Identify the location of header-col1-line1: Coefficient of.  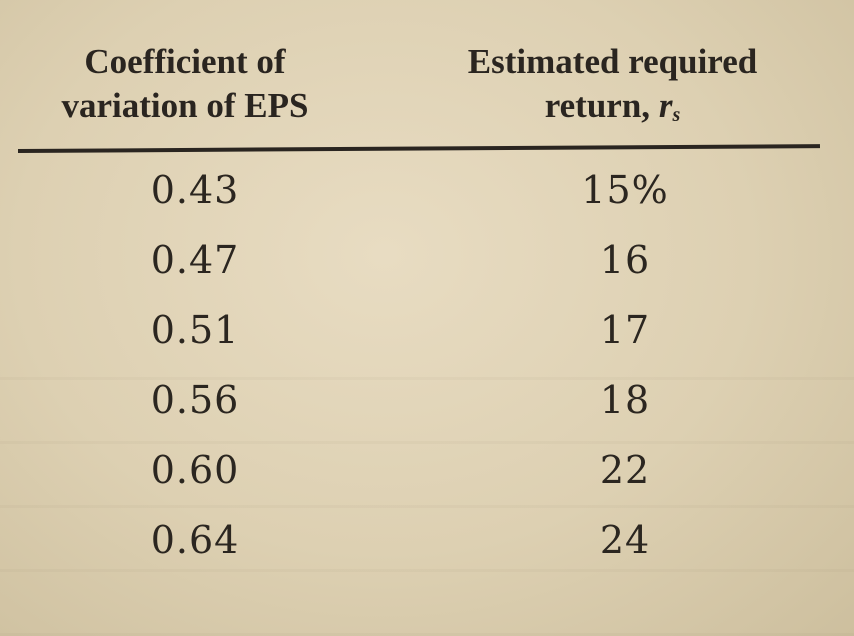
(185, 61).